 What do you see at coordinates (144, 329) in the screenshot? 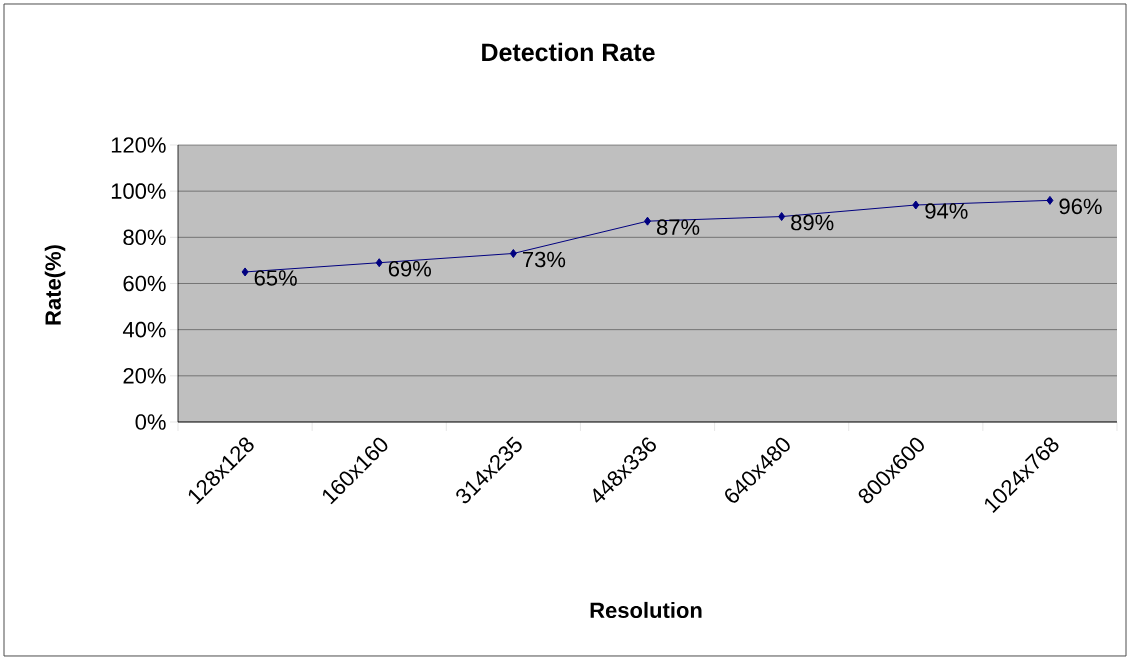
I see `y-tick-label: 40%` at bounding box center [144, 329].